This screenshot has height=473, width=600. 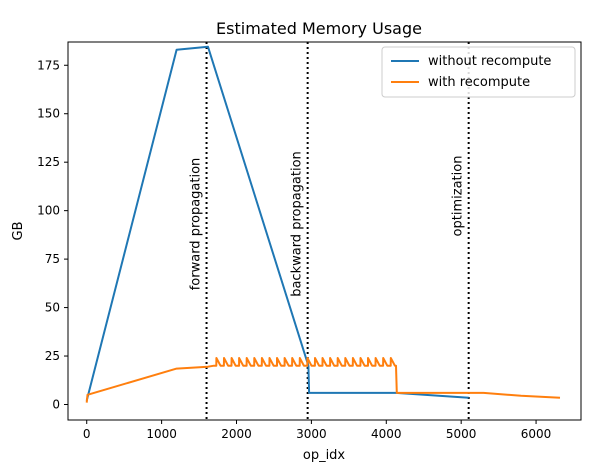 What do you see at coordinates (297, 224) in the screenshot?
I see `phase-label: backward propagation` at bounding box center [297, 224].